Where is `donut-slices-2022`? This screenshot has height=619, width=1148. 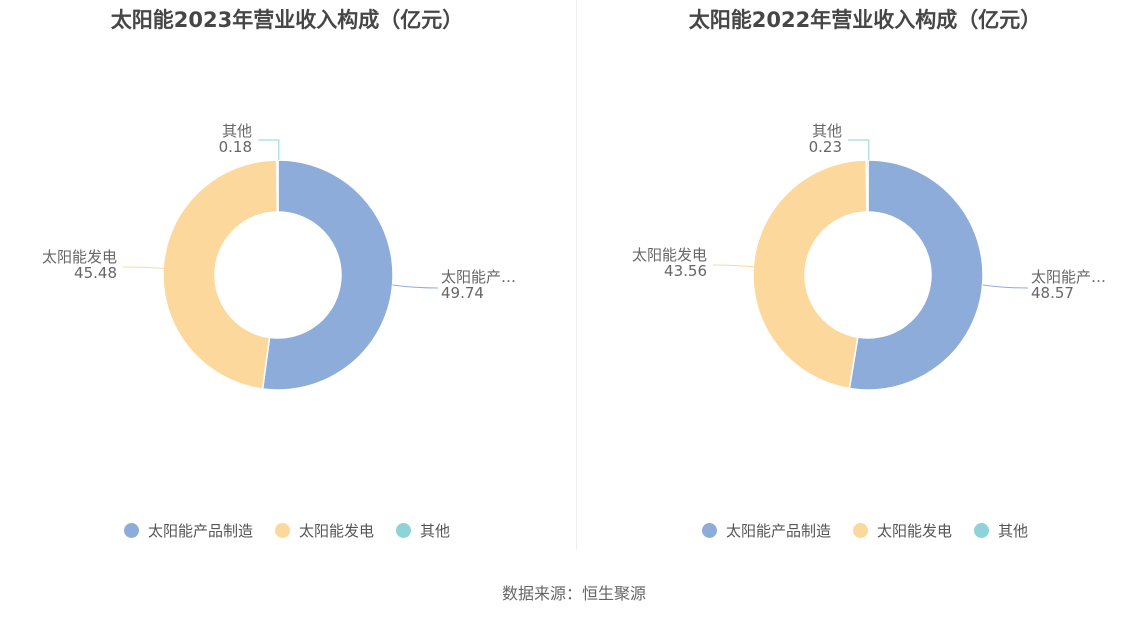 donut-slices-2022 is located at coordinates (868, 275).